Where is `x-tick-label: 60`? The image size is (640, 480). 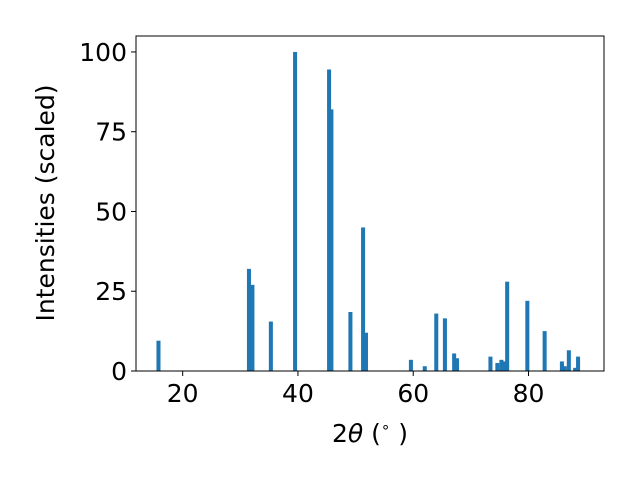
x-tick-label: 60 is located at coordinates (413, 393).